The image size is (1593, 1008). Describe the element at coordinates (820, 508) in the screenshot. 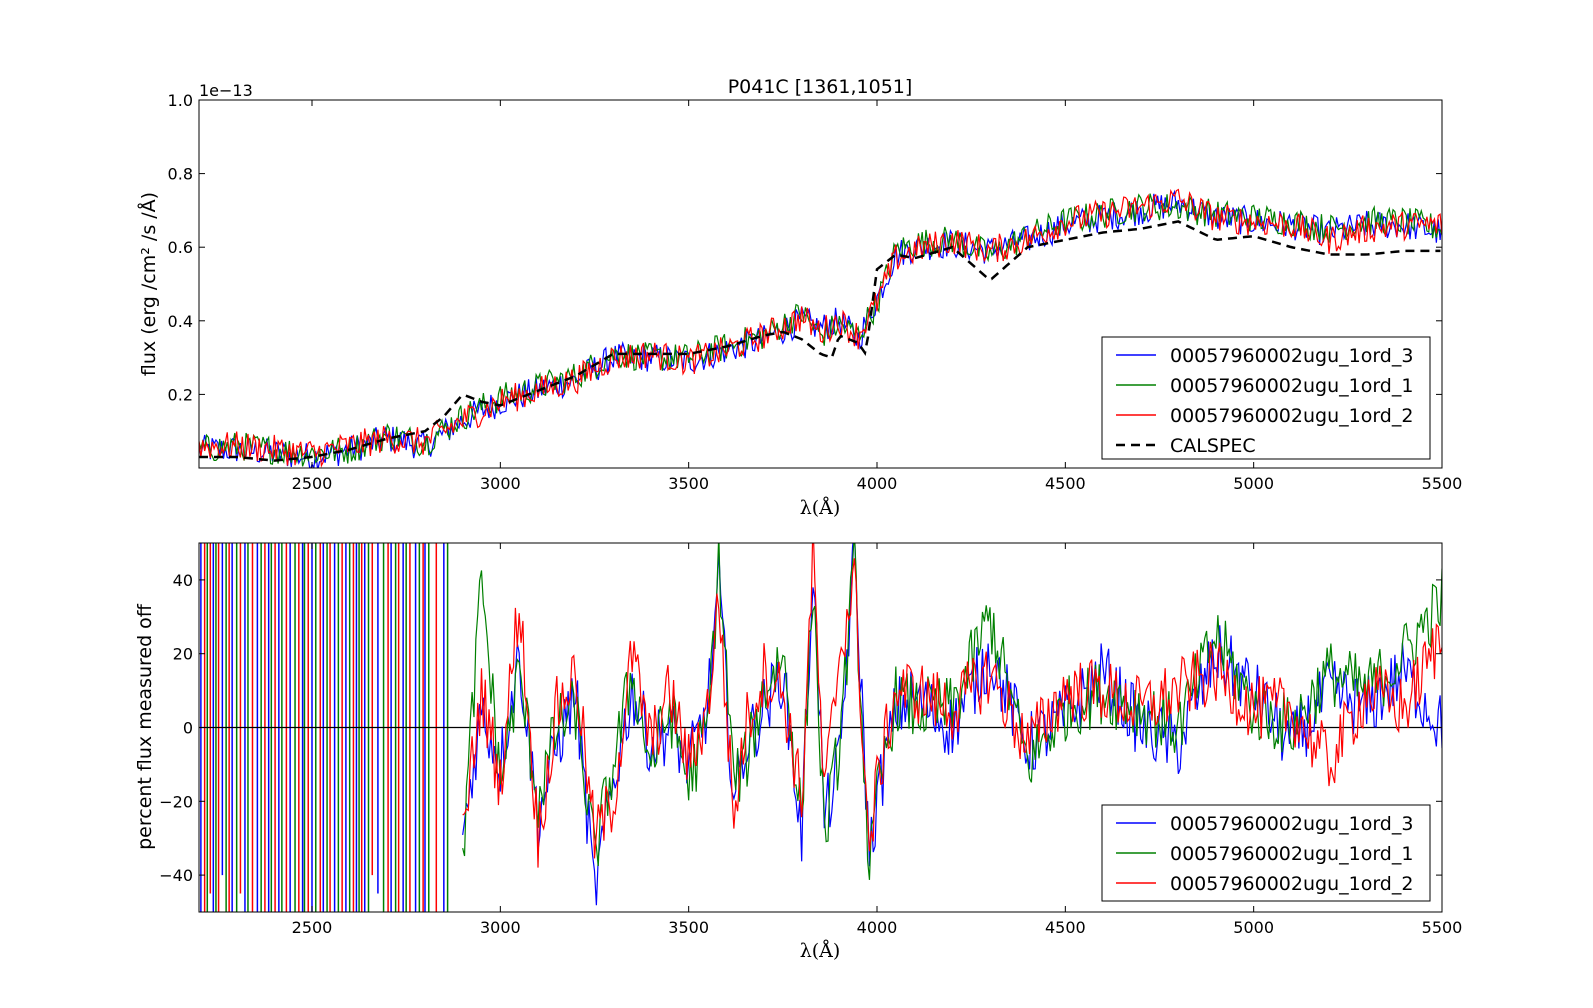

I see `flux-xlabel: λ(Å)` at that location.